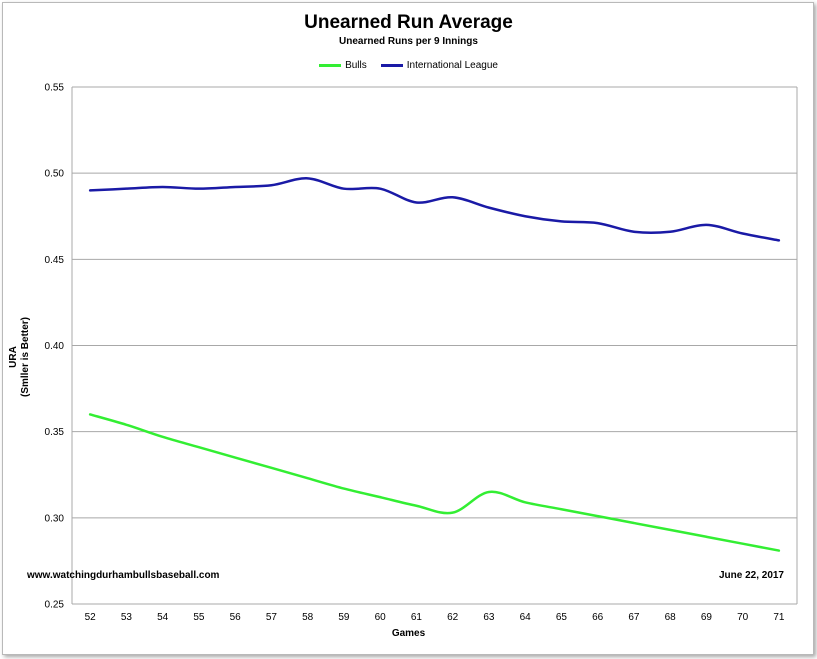  What do you see at coordinates (562, 617) in the screenshot?
I see `x-tick-label: 65` at bounding box center [562, 617].